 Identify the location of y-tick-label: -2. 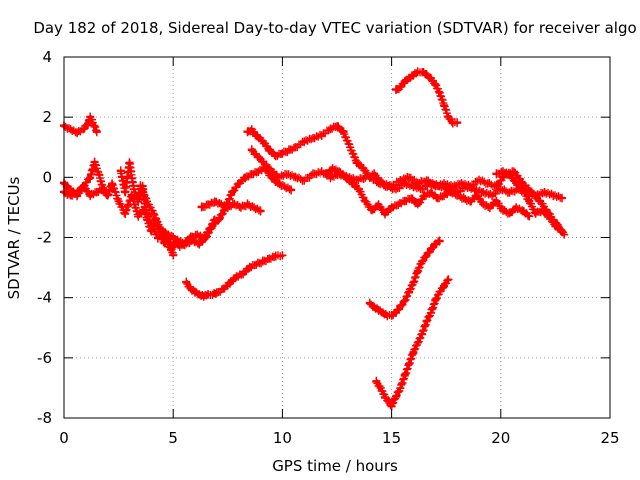
(44, 238).